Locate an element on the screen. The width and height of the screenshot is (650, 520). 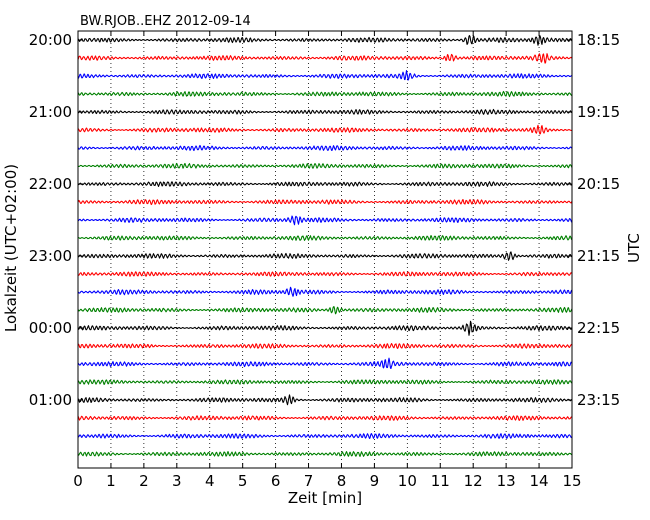
x-tick-label: 1 is located at coordinates (111, 481).